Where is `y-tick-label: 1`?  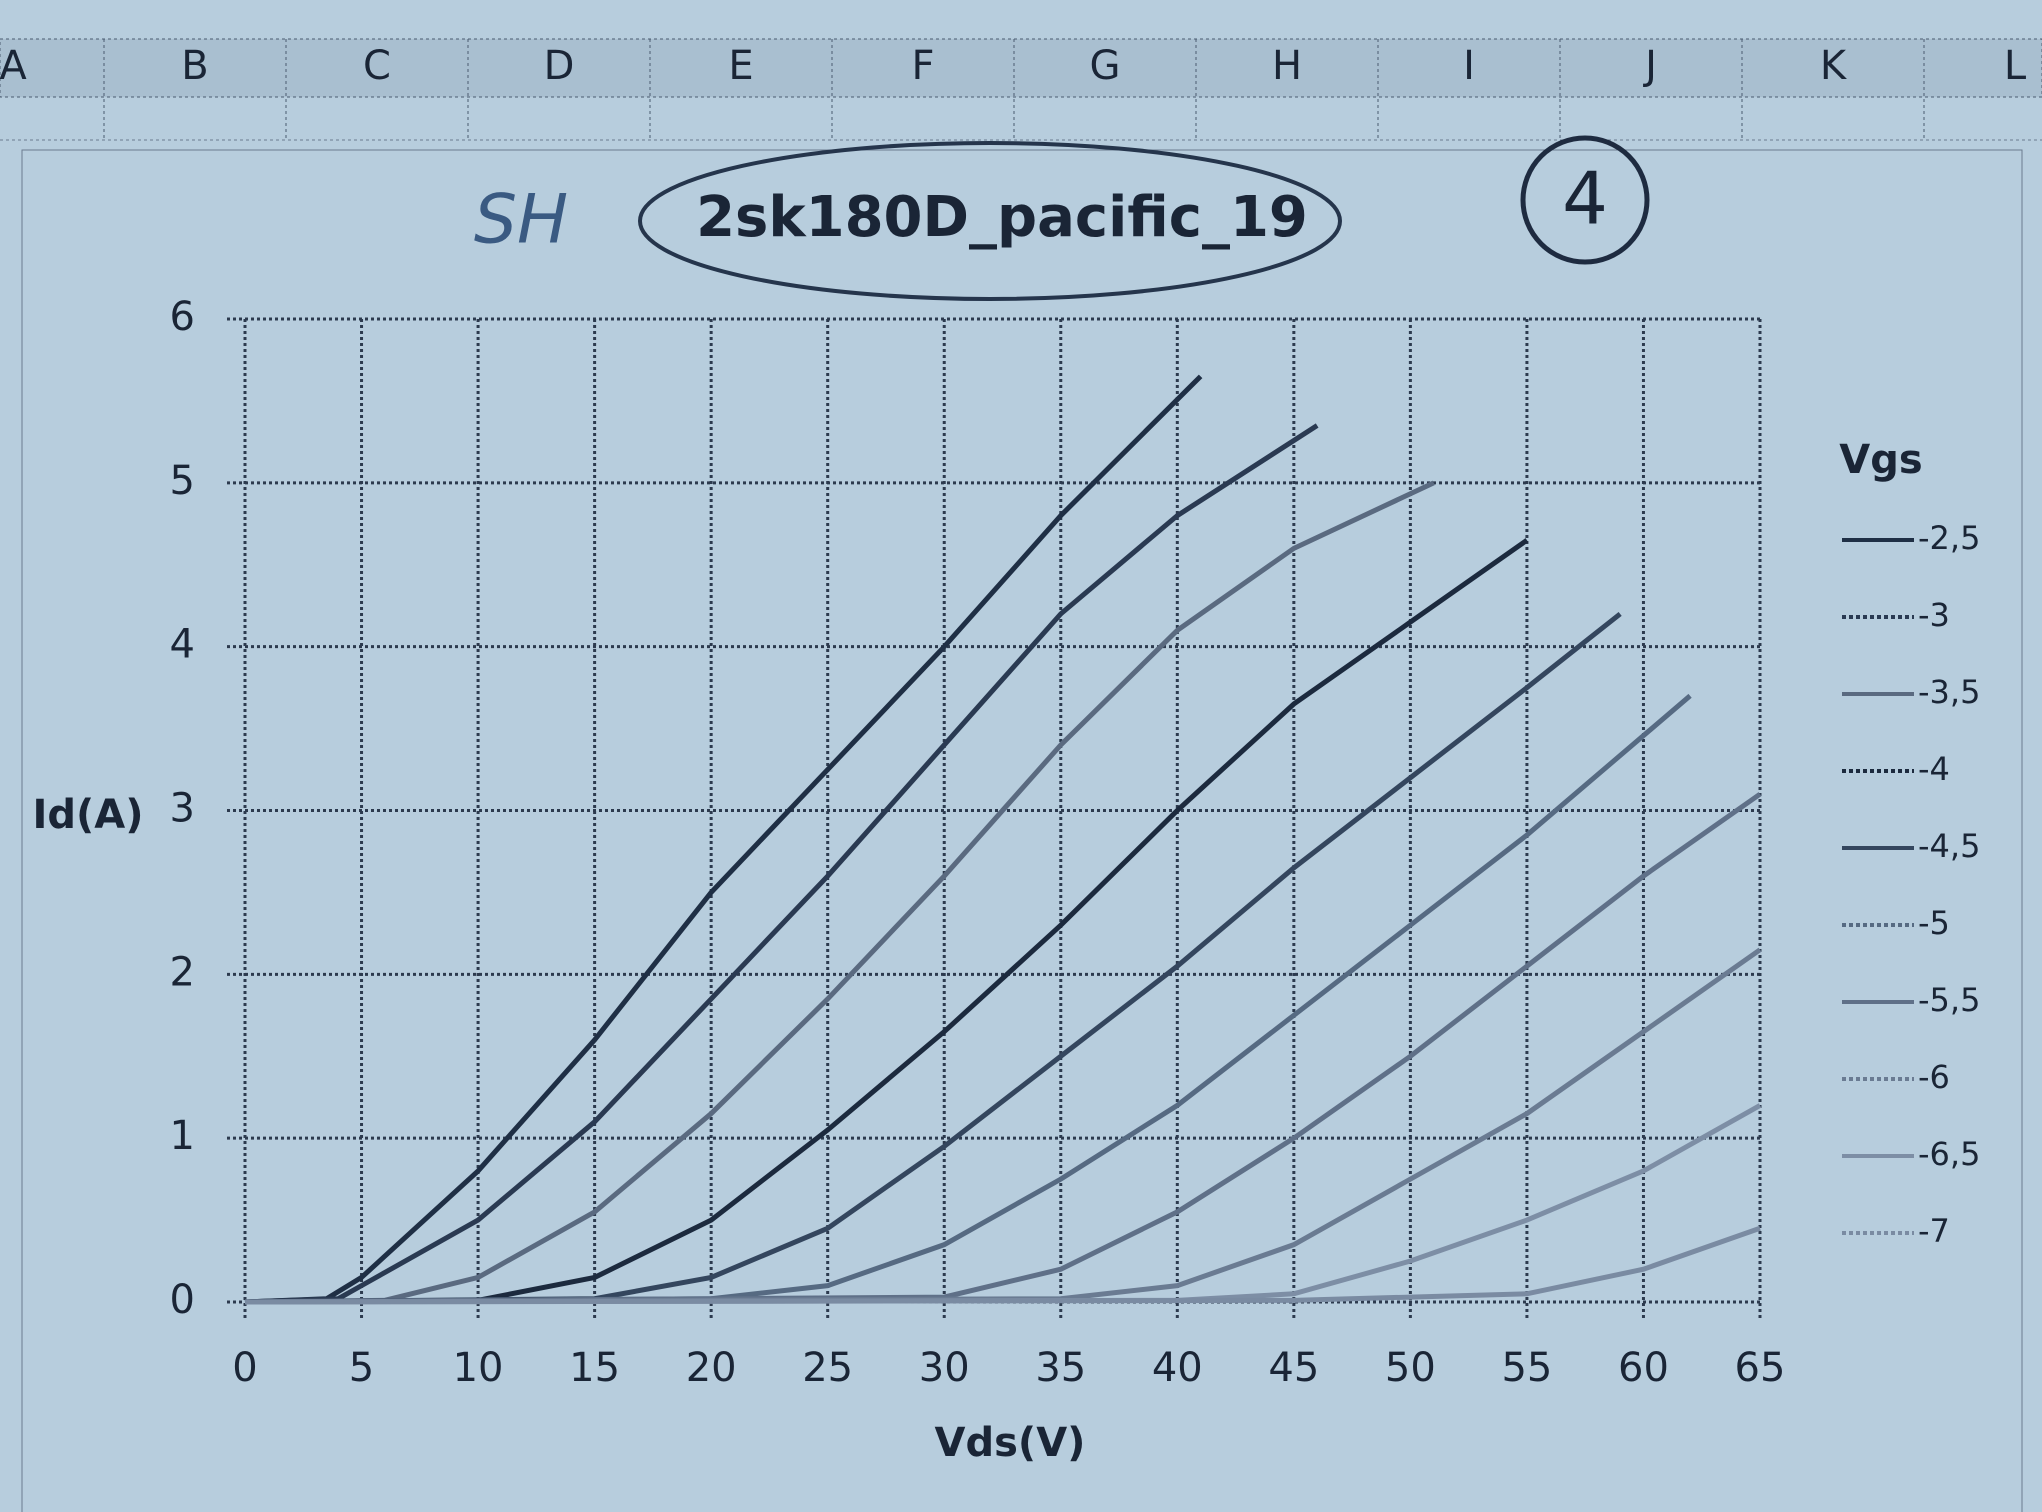
y-tick-label: 1 is located at coordinates (182, 1136).